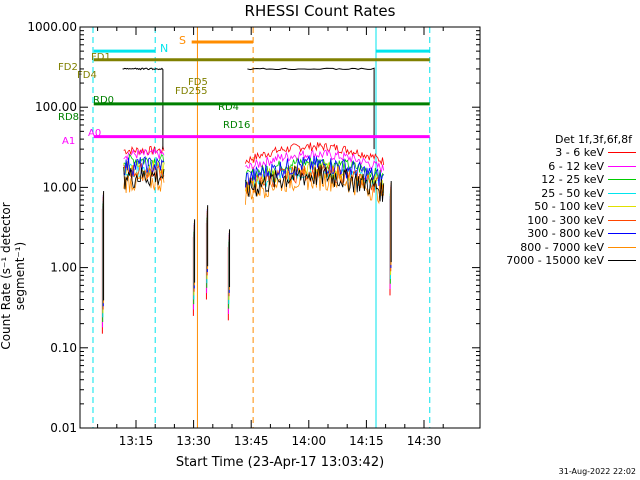 This screenshot has width=640, height=480. Describe the element at coordinates (593, 139) in the screenshot. I see `legend-title: Det 1f,3f,6f,8f` at that location.